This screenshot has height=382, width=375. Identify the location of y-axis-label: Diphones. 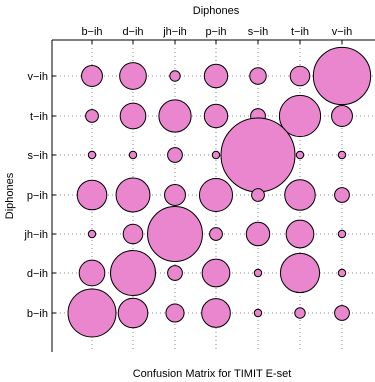
(10, 195).